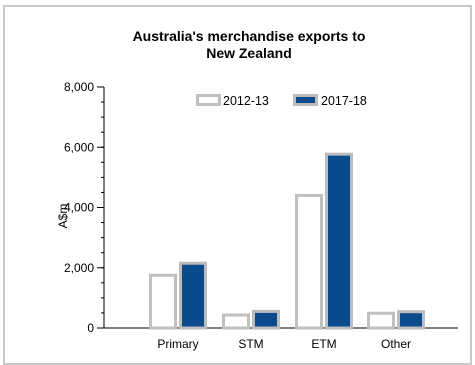  What do you see at coordinates (79, 208) in the screenshot?
I see `y-tick-label: 4,000` at bounding box center [79, 208].